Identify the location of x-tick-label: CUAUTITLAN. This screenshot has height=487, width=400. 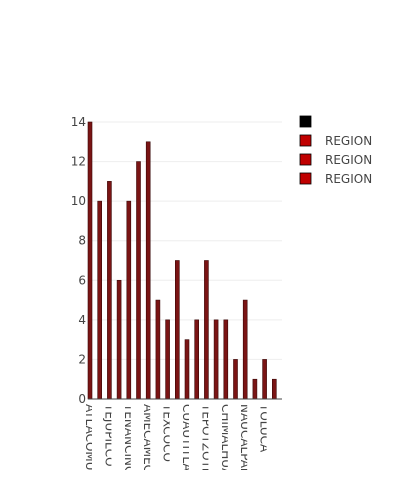
(187, 442).